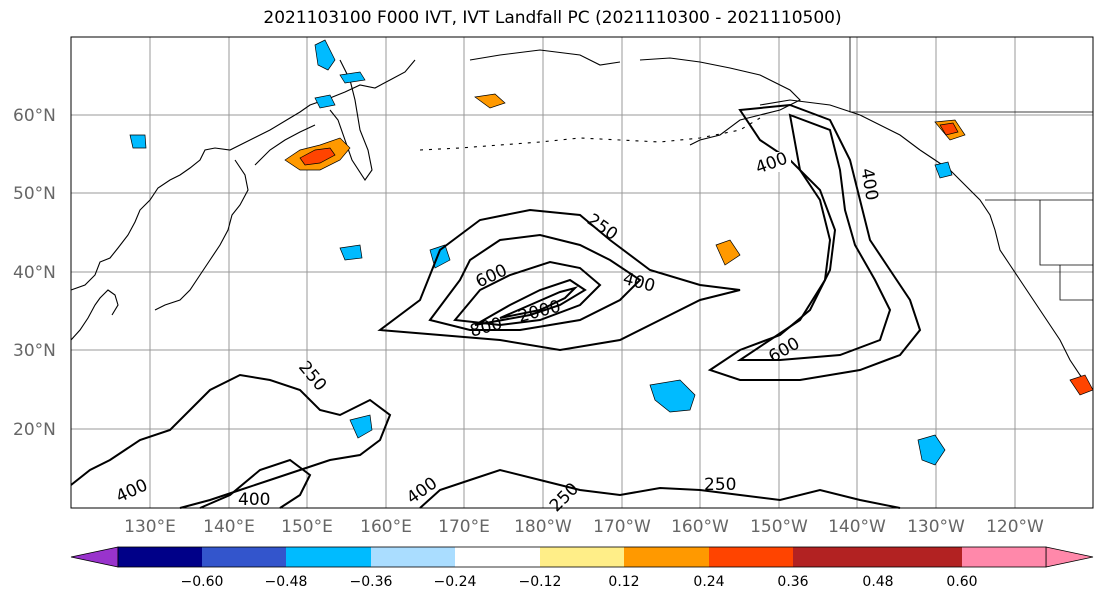 This screenshot has width=1105, height=601. Describe the element at coordinates (386, 527) in the screenshot. I see `lon-label: 160°E` at that location.